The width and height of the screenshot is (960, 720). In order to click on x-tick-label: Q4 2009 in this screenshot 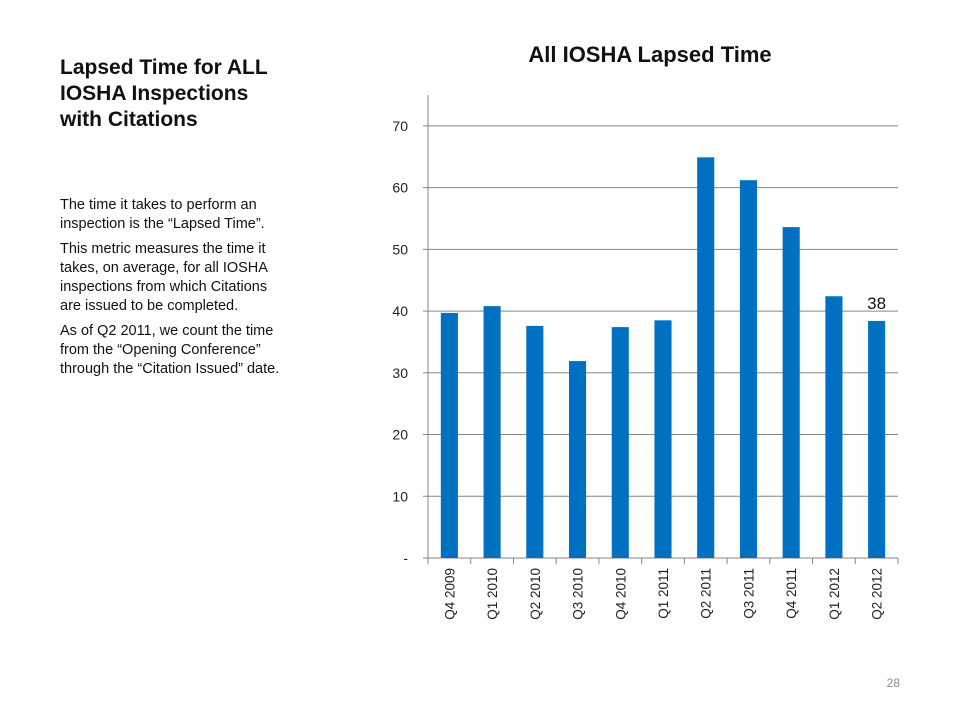, I will do `click(449, 594)`.